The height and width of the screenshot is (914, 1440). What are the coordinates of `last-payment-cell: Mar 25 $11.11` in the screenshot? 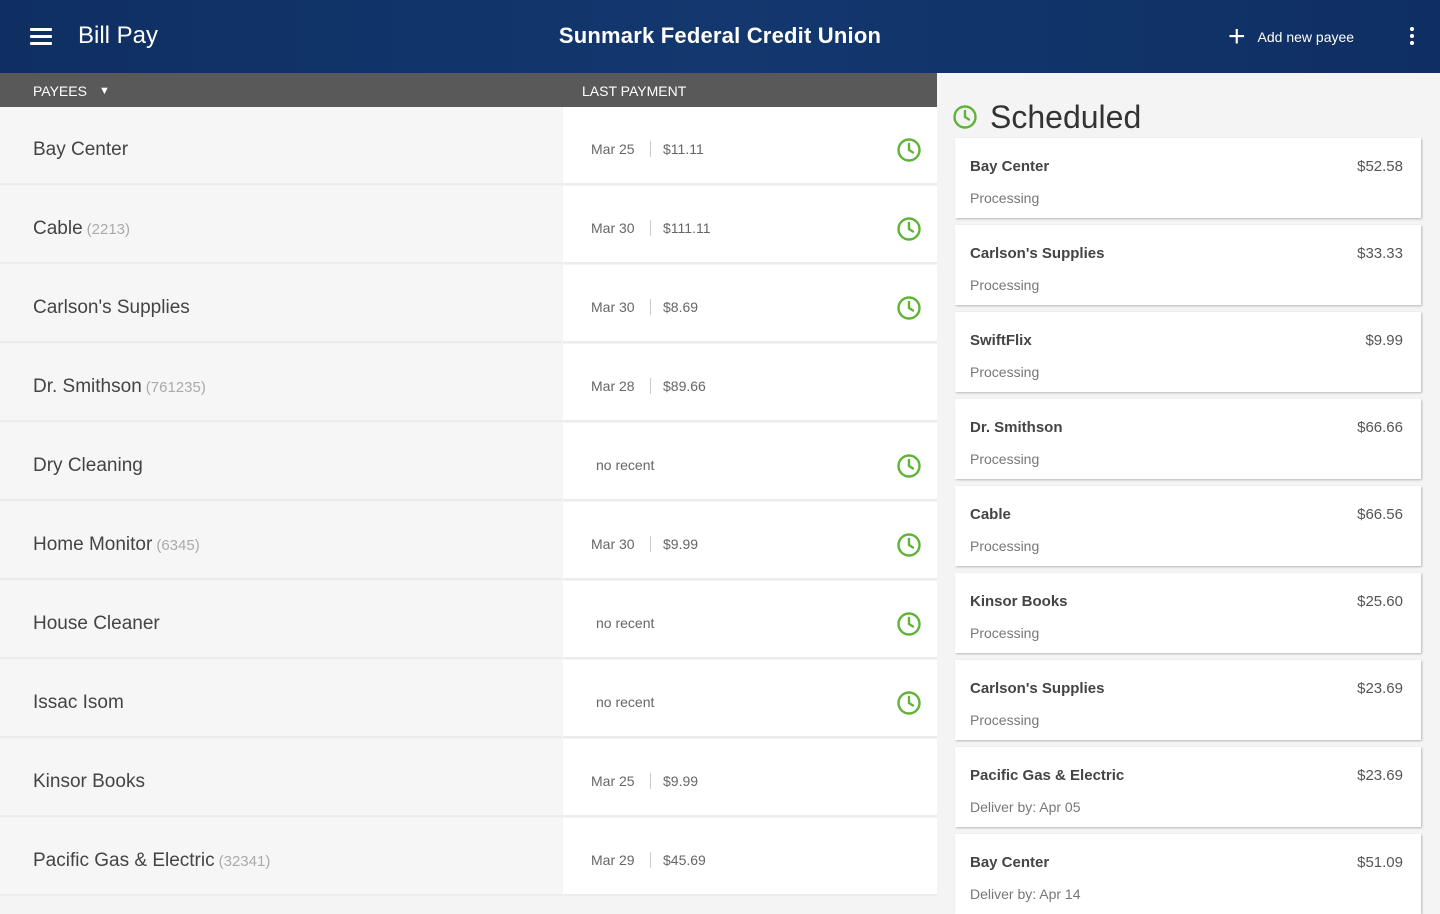 It's located at (750, 146).